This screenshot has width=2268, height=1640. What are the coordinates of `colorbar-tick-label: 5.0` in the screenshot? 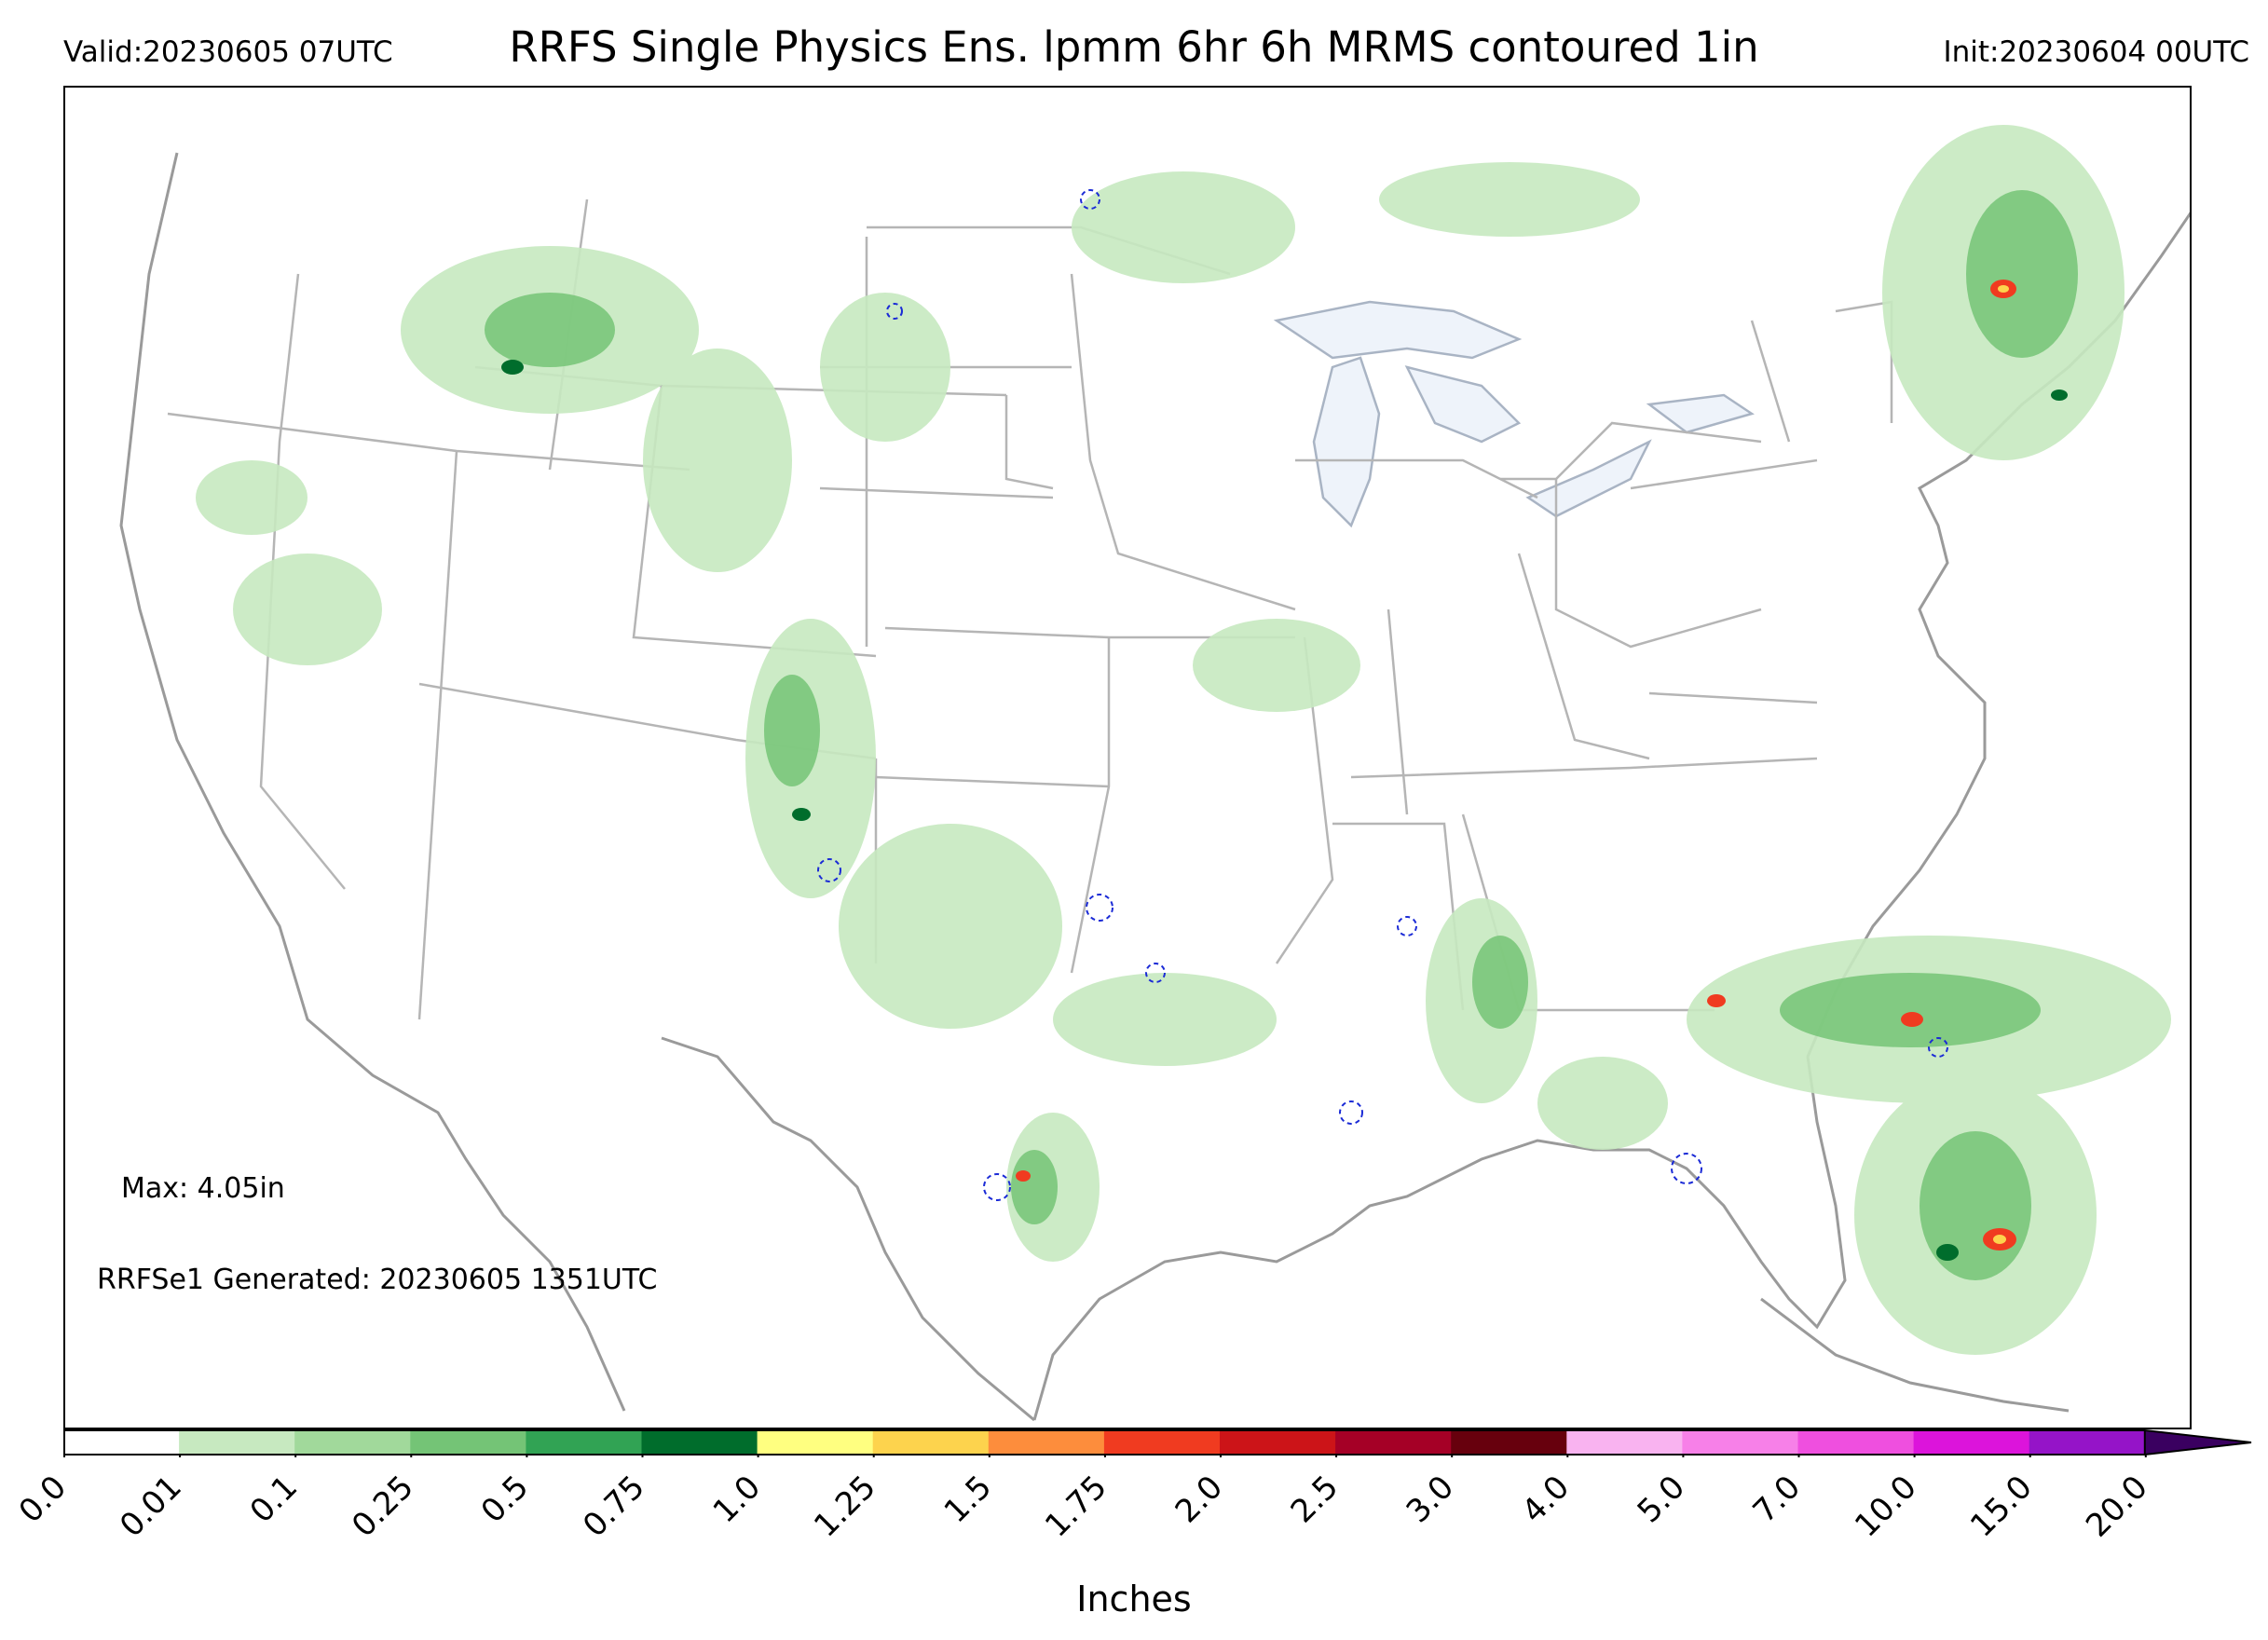 It's located at (1662, 1499).